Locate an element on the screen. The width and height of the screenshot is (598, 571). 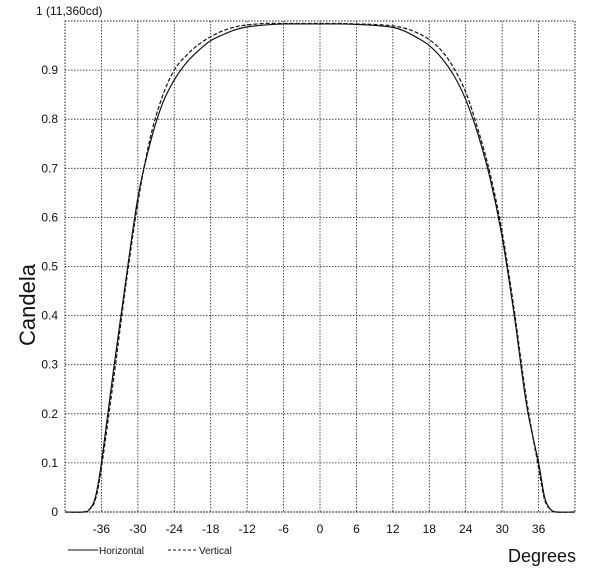
x-tick-label: -30 is located at coordinates (138, 529).